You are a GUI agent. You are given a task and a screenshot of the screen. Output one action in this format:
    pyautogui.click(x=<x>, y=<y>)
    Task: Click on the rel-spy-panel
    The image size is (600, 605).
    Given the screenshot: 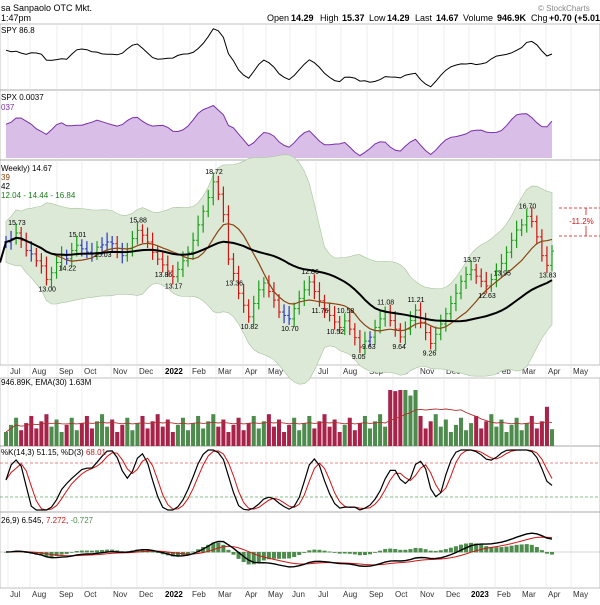 What is the action you would take?
    pyautogui.click(x=300, y=57)
    